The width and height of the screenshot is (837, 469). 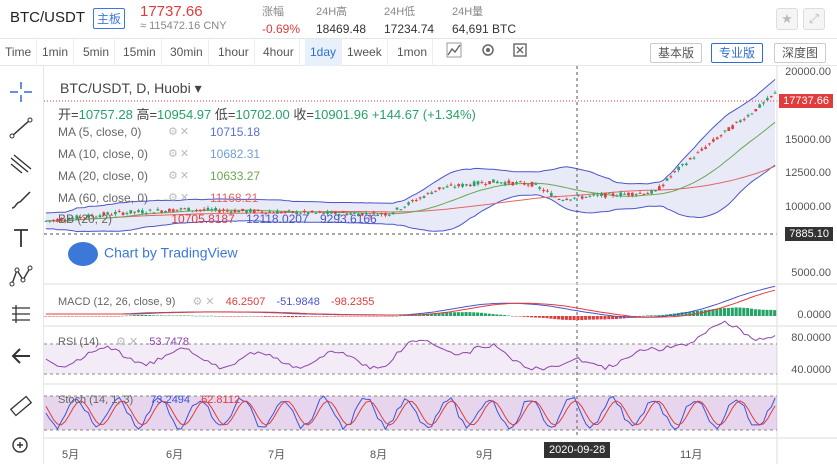 What do you see at coordinates (676, 53) in the screenshot?
I see `mode-basic-button: 基本版` at bounding box center [676, 53].